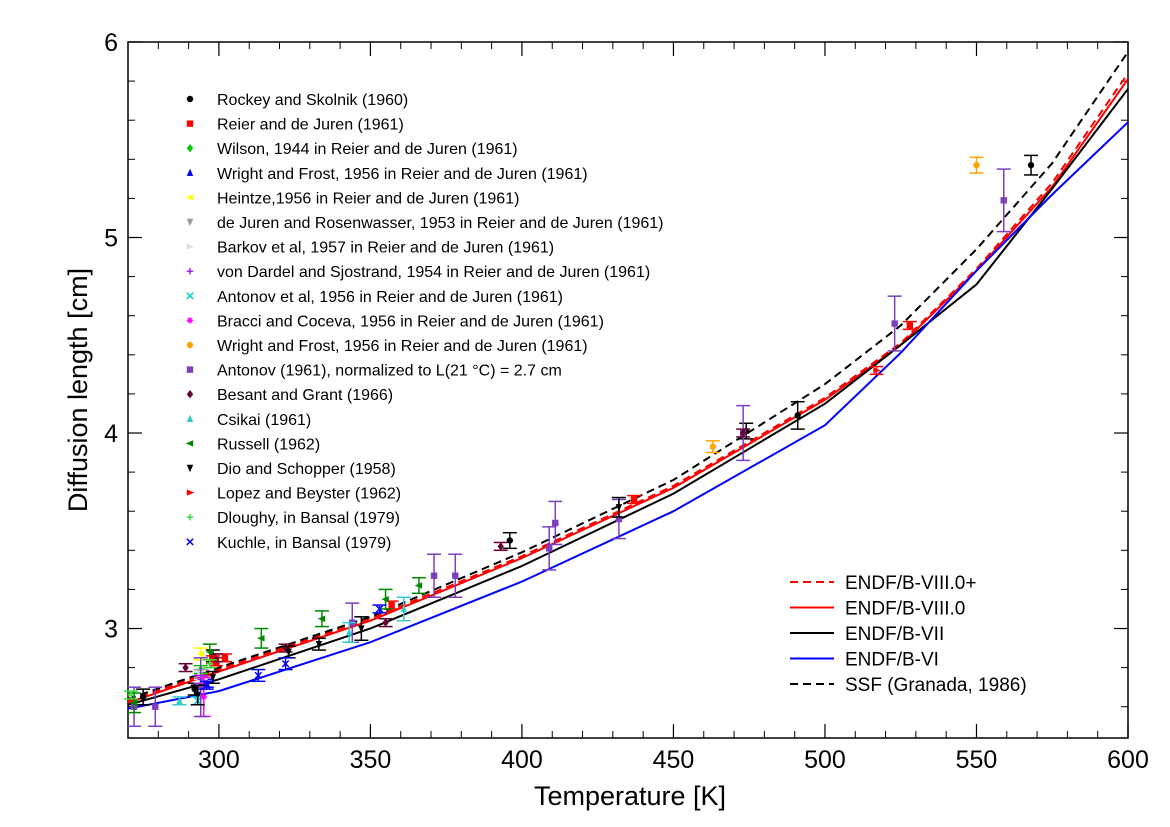 Image resolution: width=1170 pixels, height=827 pixels. What do you see at coordinates (371, 760) in the screenshot?
I see `x-tick-label: 350` at bounding box center [371, 760].